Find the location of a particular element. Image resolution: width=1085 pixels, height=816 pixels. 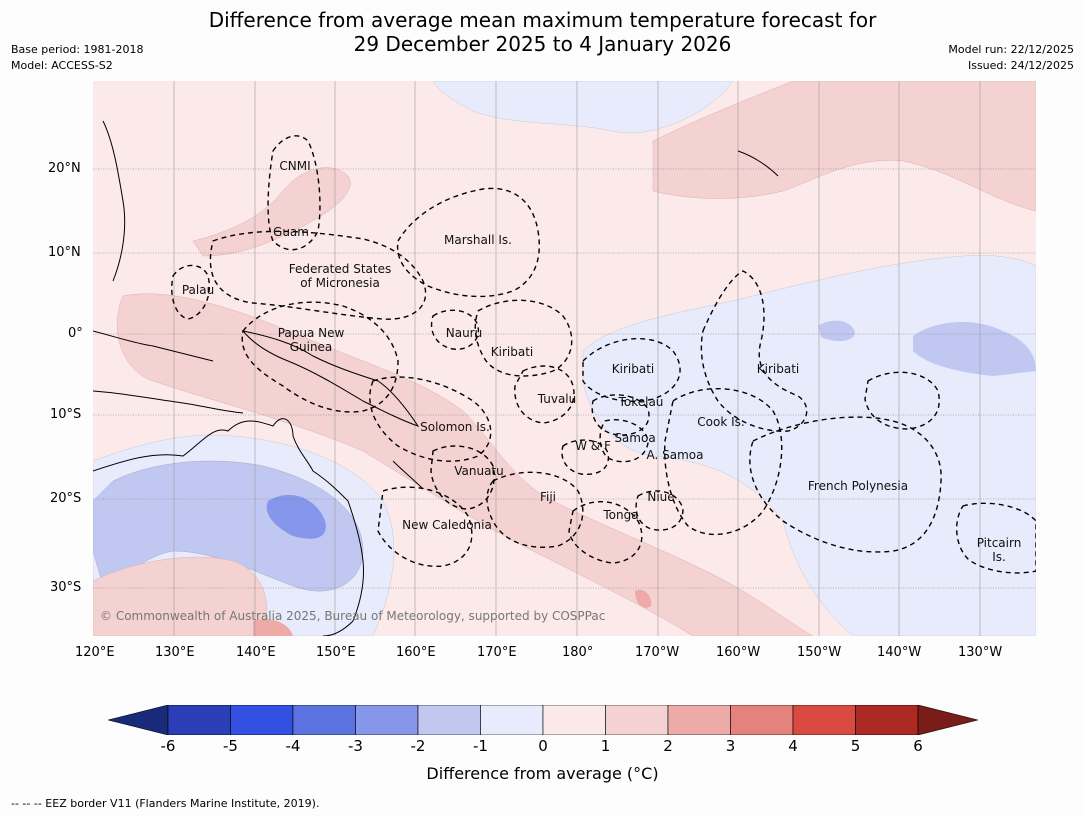

eez-nauru is located at coordinates (455, 329).